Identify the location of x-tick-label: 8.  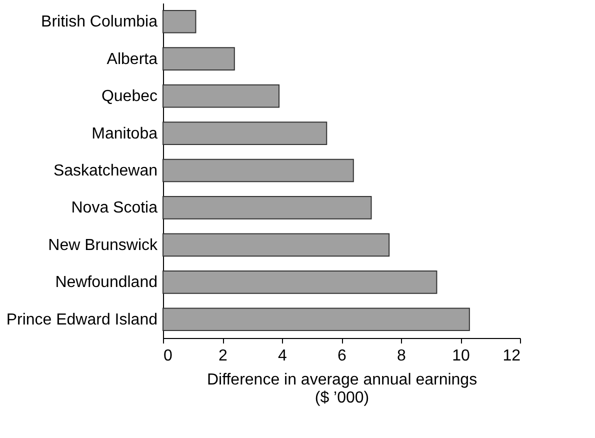
(401, 356).